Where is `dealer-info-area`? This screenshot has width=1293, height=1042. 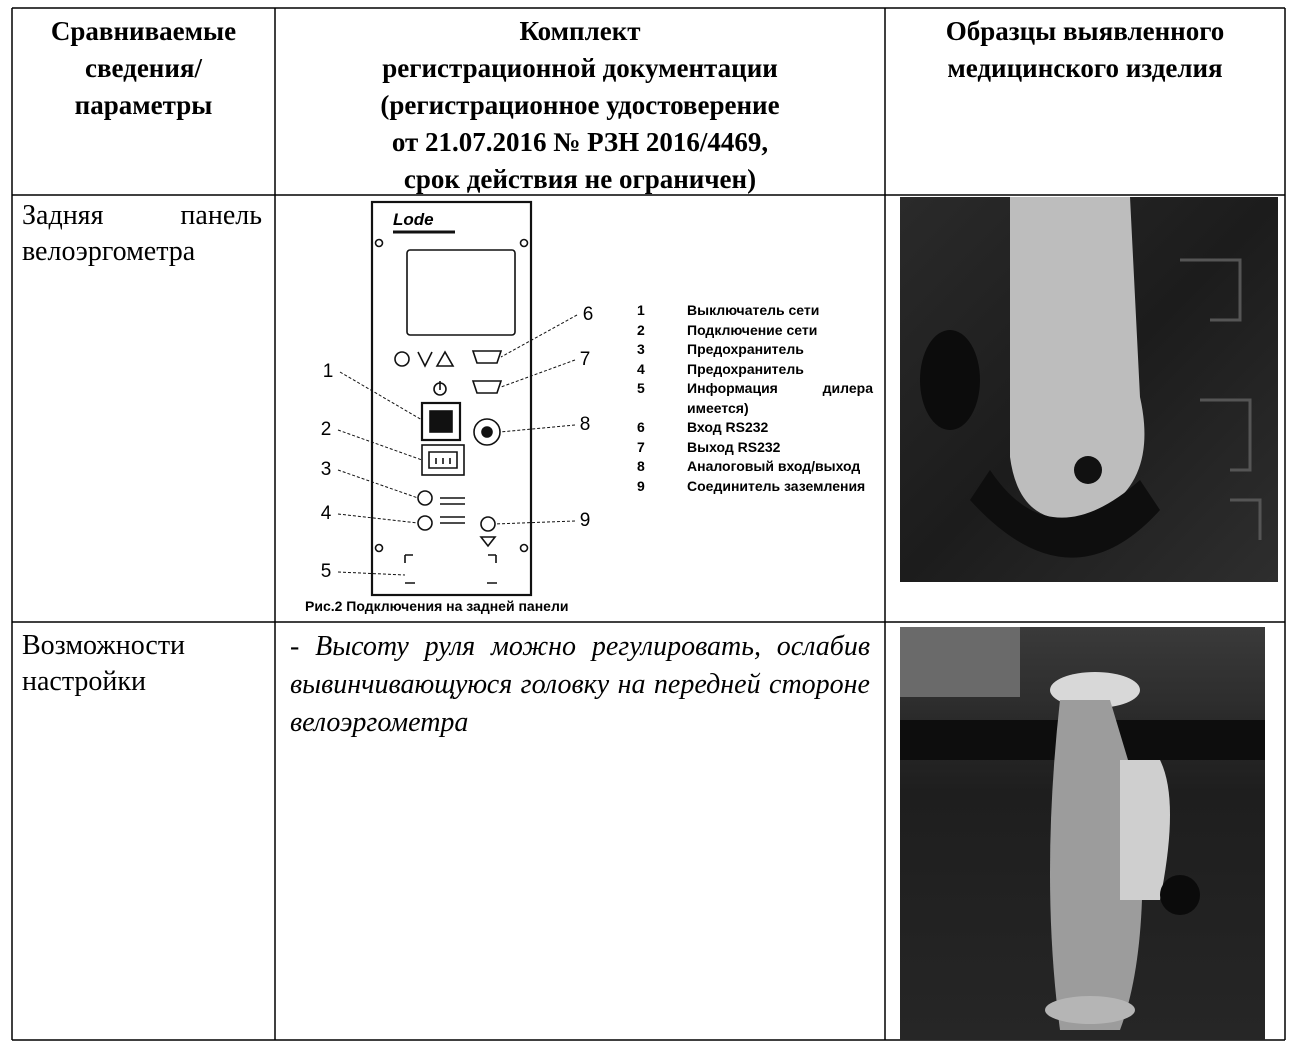
dealer-info-area is located at coordinates (450, 569).